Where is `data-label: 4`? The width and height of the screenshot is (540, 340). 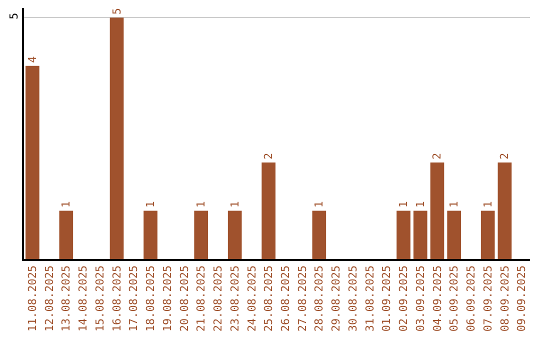
data-label: 4 is located at coordinates (32, 59).